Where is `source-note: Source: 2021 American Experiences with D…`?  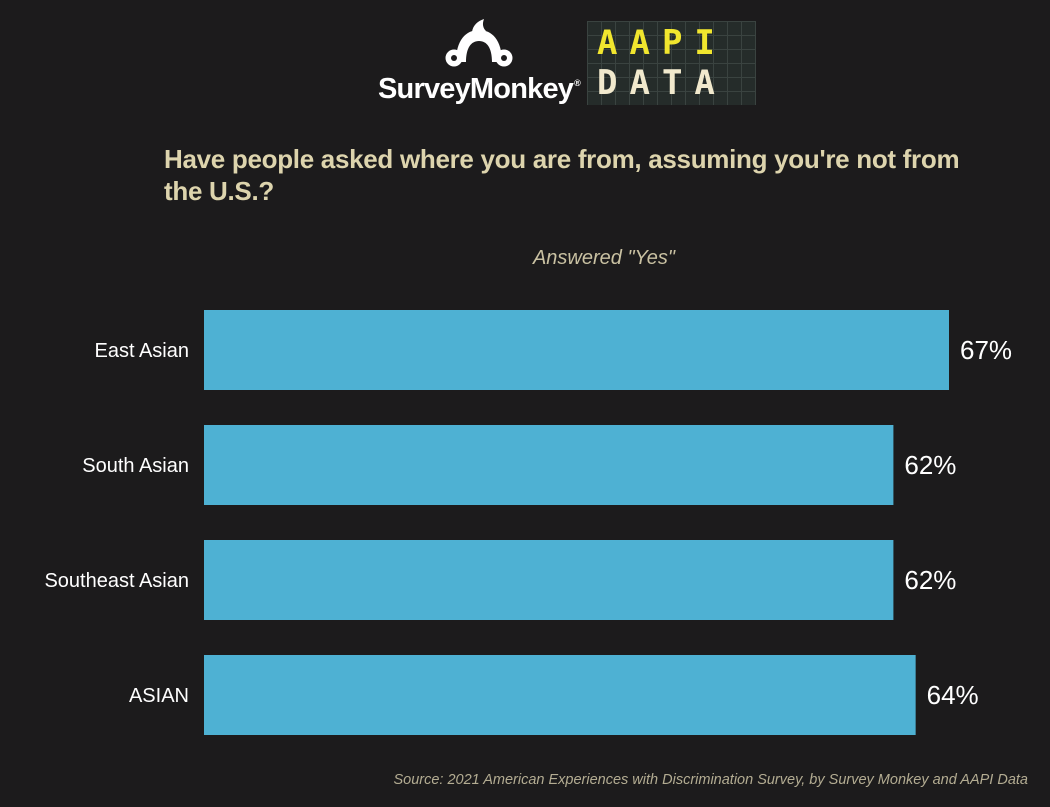 source-note: Source: 2021 American Experiences with D… is located at coordinates (710, 780).